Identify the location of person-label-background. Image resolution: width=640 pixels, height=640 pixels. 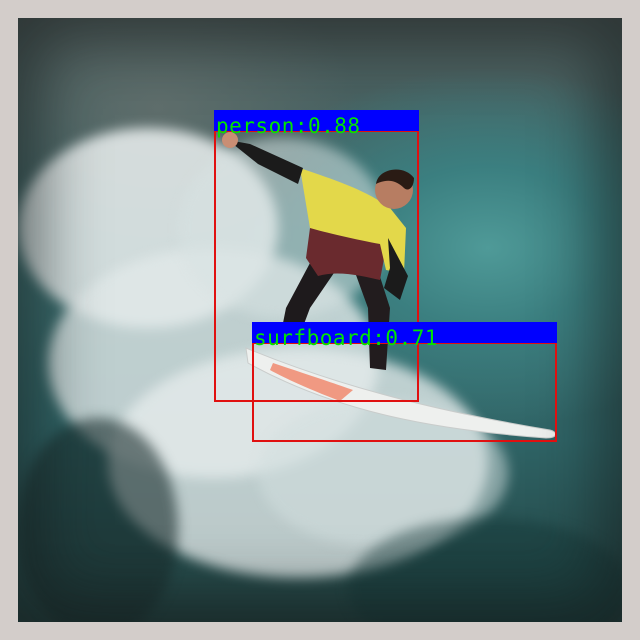
(316, 120).